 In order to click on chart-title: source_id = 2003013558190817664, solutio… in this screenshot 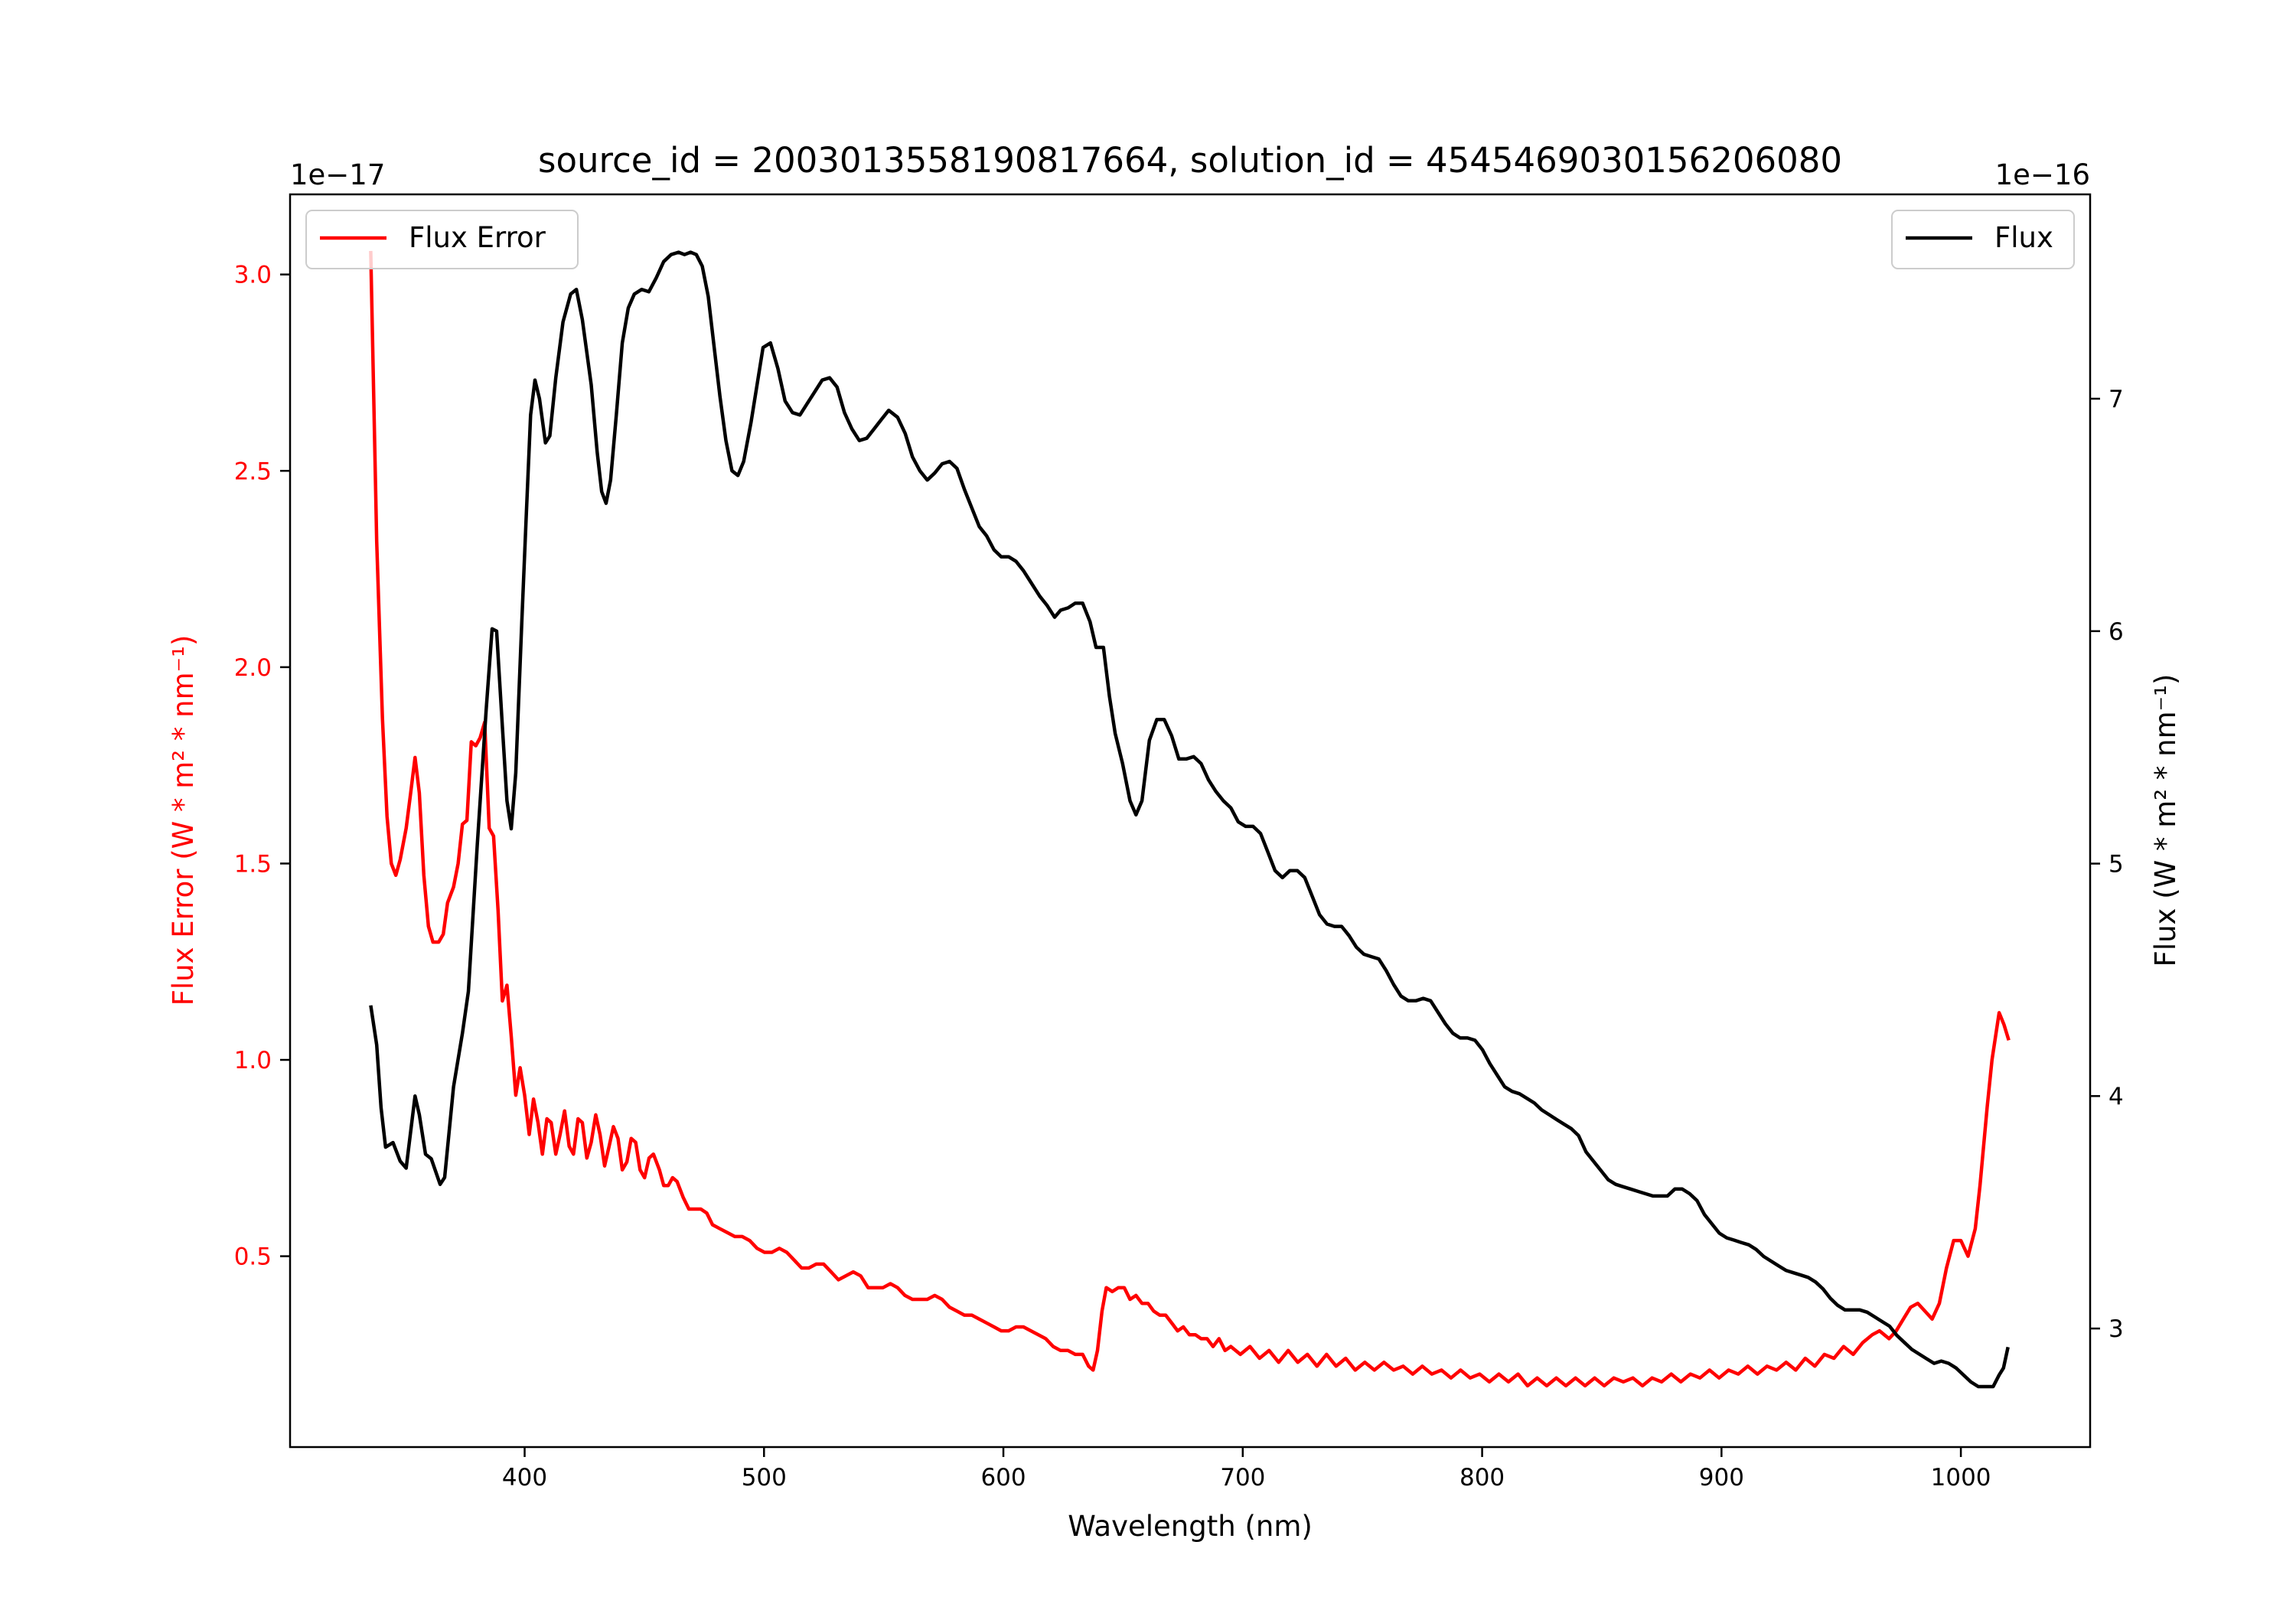, I will do `click(1190, 160)`.